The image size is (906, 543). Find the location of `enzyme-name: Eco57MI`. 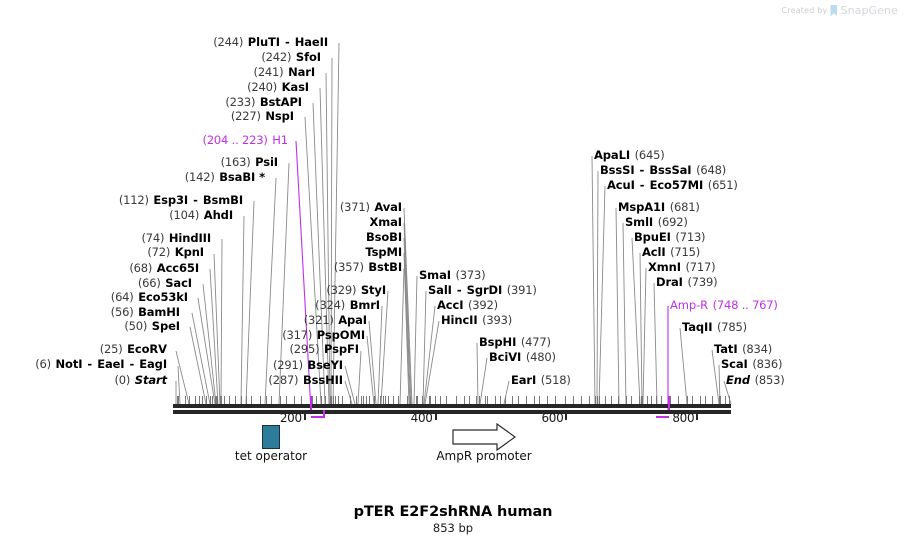

enzyme-name: Eco57MI is located at coordinates (676, 185).